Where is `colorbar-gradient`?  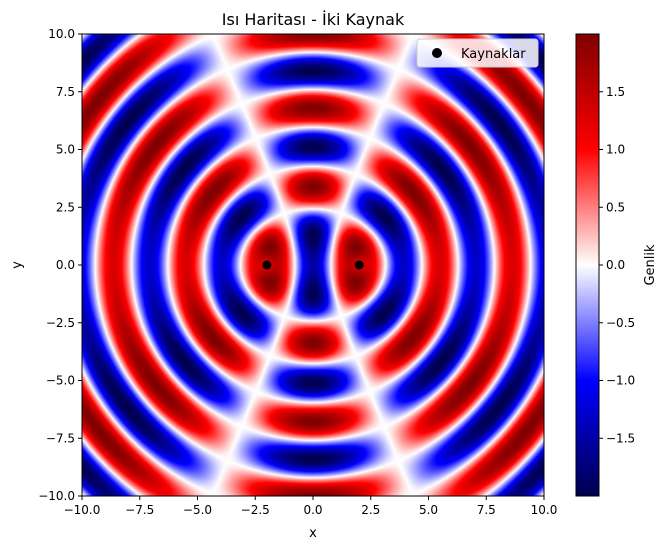 colorbar-gradient is located at coordinates (587, 265).